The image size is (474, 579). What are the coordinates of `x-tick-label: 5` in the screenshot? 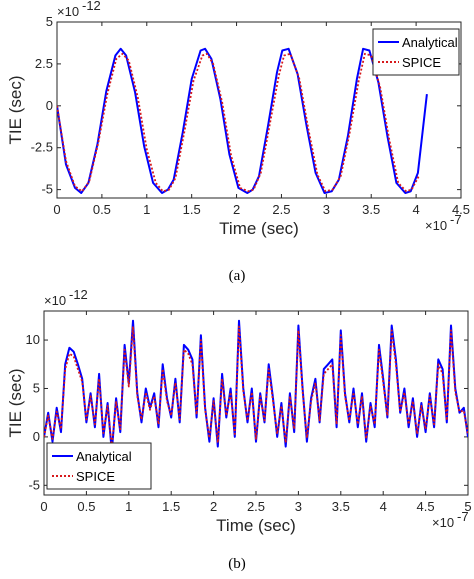 It's located at (467, 506).